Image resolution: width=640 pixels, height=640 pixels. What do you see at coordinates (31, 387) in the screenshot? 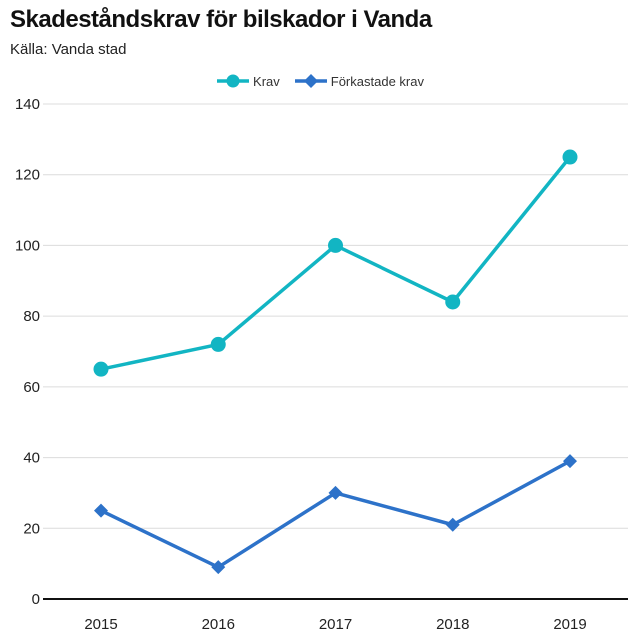
I see `y-tick-label: 60` at bounding box center [31, 387].